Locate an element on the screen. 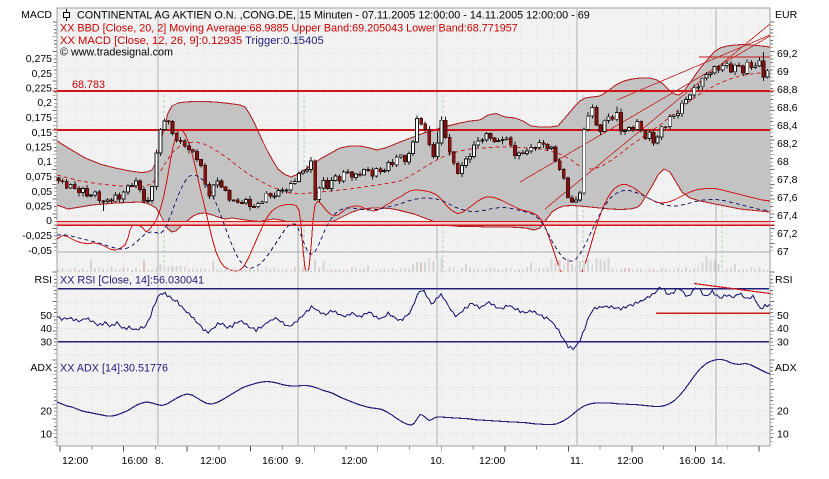 The width and height of the screenshot is (829, 479). svg-text: 67 is located at coordinates (783, 252).